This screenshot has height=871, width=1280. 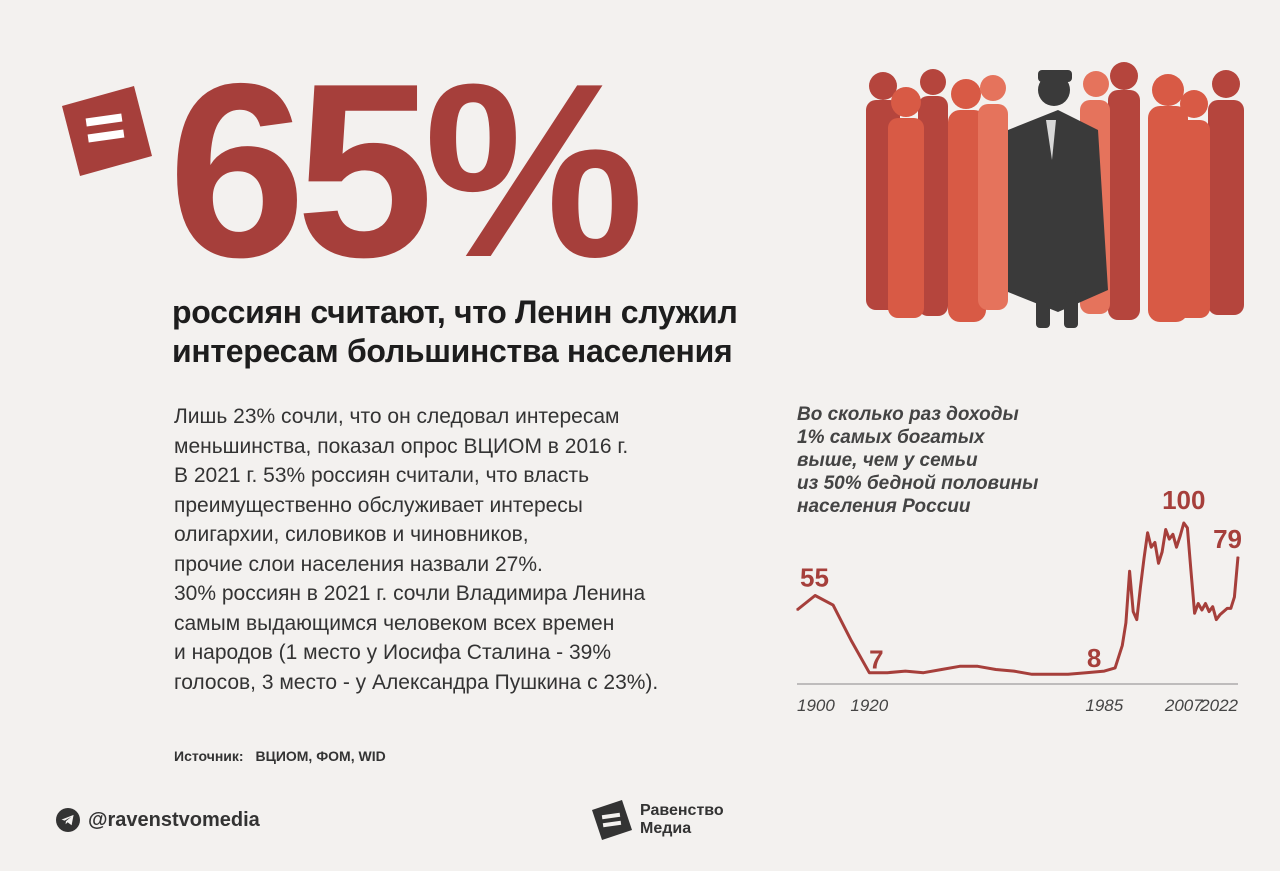 I want to click on body-line: прочие слои населения назвали 27%., so click(x=358, y=564).